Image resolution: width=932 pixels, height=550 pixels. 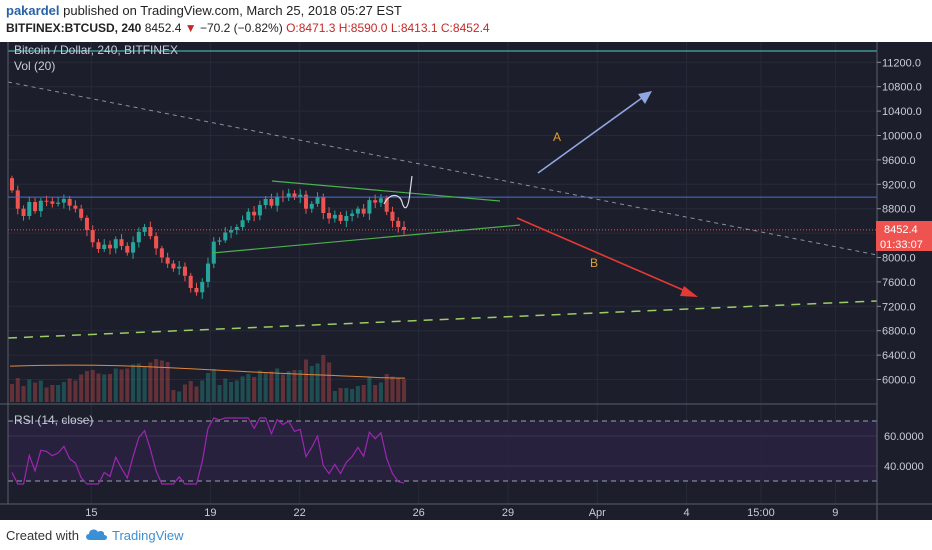 I want to click on volume-pane, so click(x=208, y=378).